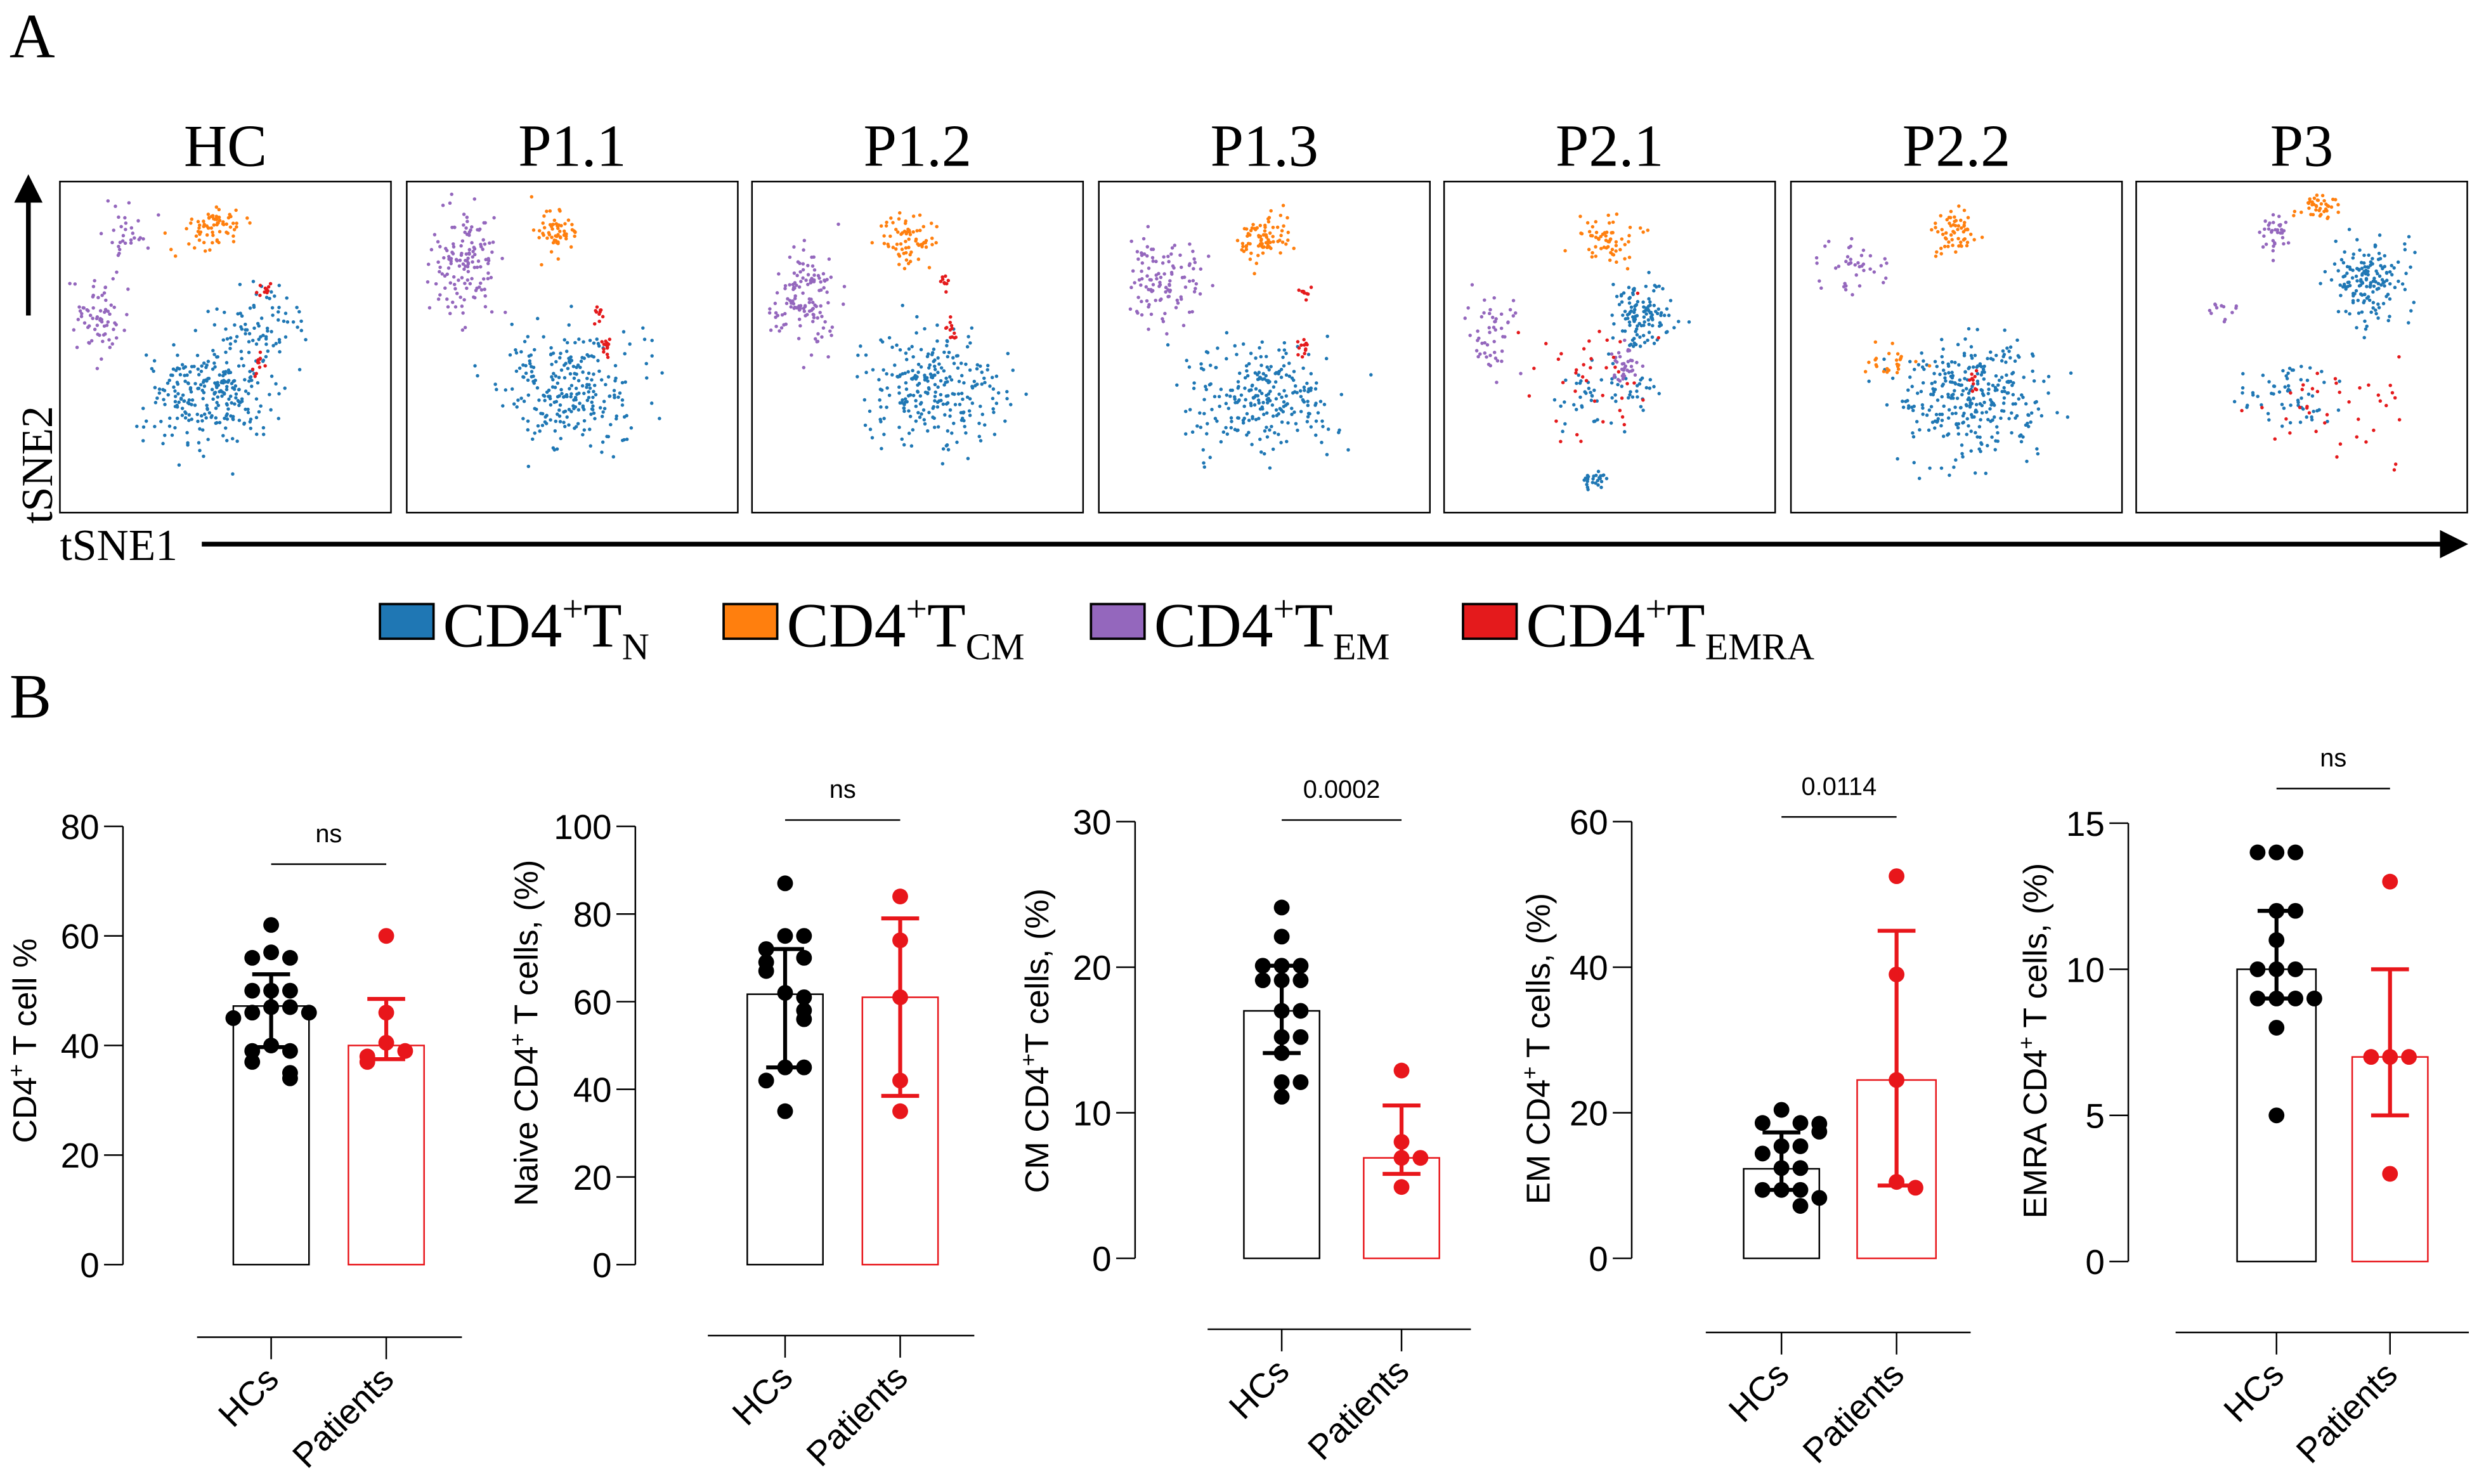  What do you see at coordinates (24, 1041) in the screenshot?
I see `y-axis-label: CD4+ T cell %` at bounding box center [24, 1041].